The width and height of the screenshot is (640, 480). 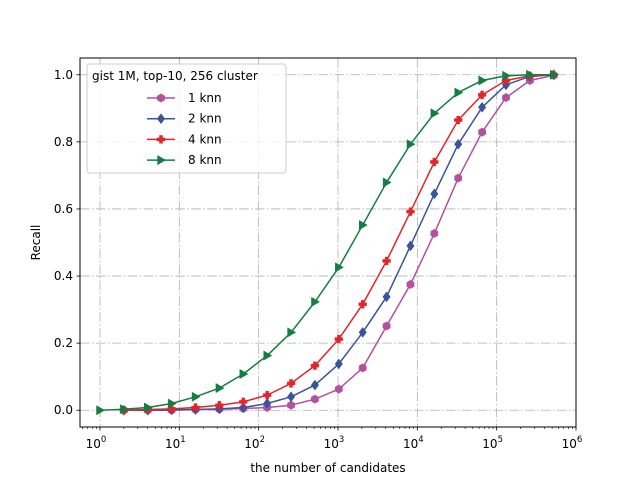 I want to click on legend-entry: 2 knn, so click(x=184, y=119).